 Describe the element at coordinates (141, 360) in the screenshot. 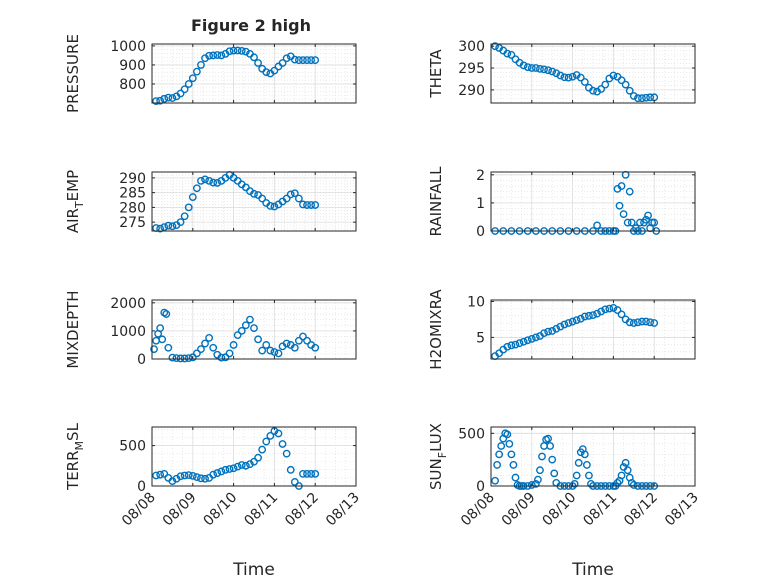

I see `mixdepth-ytick-label: 0` at that location.